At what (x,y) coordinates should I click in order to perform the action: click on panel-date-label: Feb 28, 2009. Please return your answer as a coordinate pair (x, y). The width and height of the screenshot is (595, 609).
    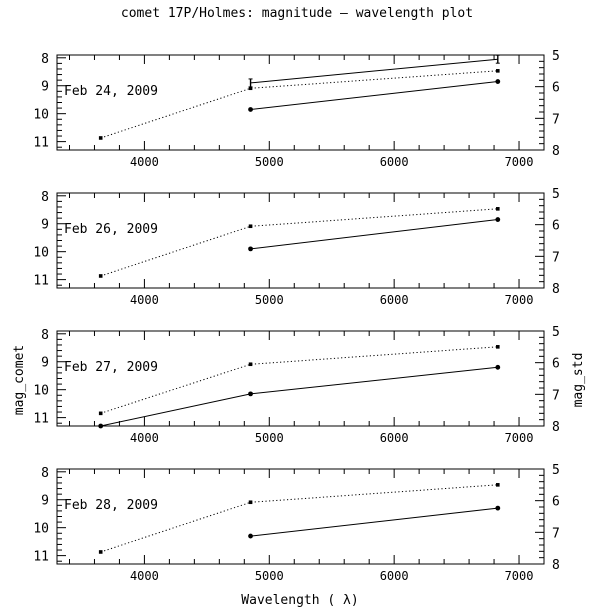
    Looking at the image, I should click on (111, 505).